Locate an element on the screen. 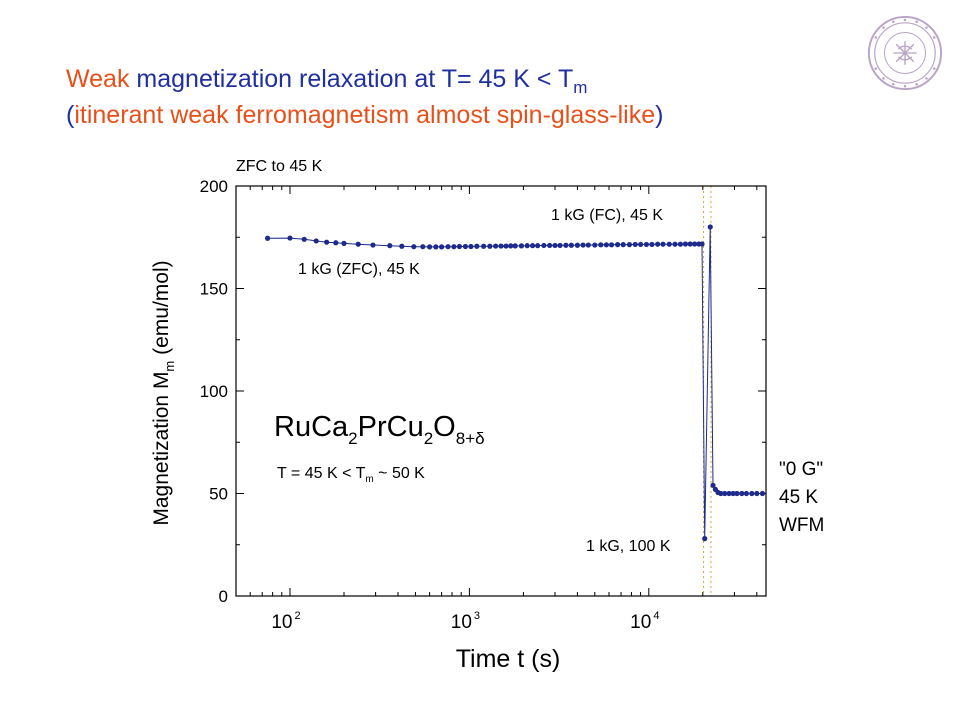  x-tick-labels: 10 2 10 3 10 4 is located at coordinates (465, 621).